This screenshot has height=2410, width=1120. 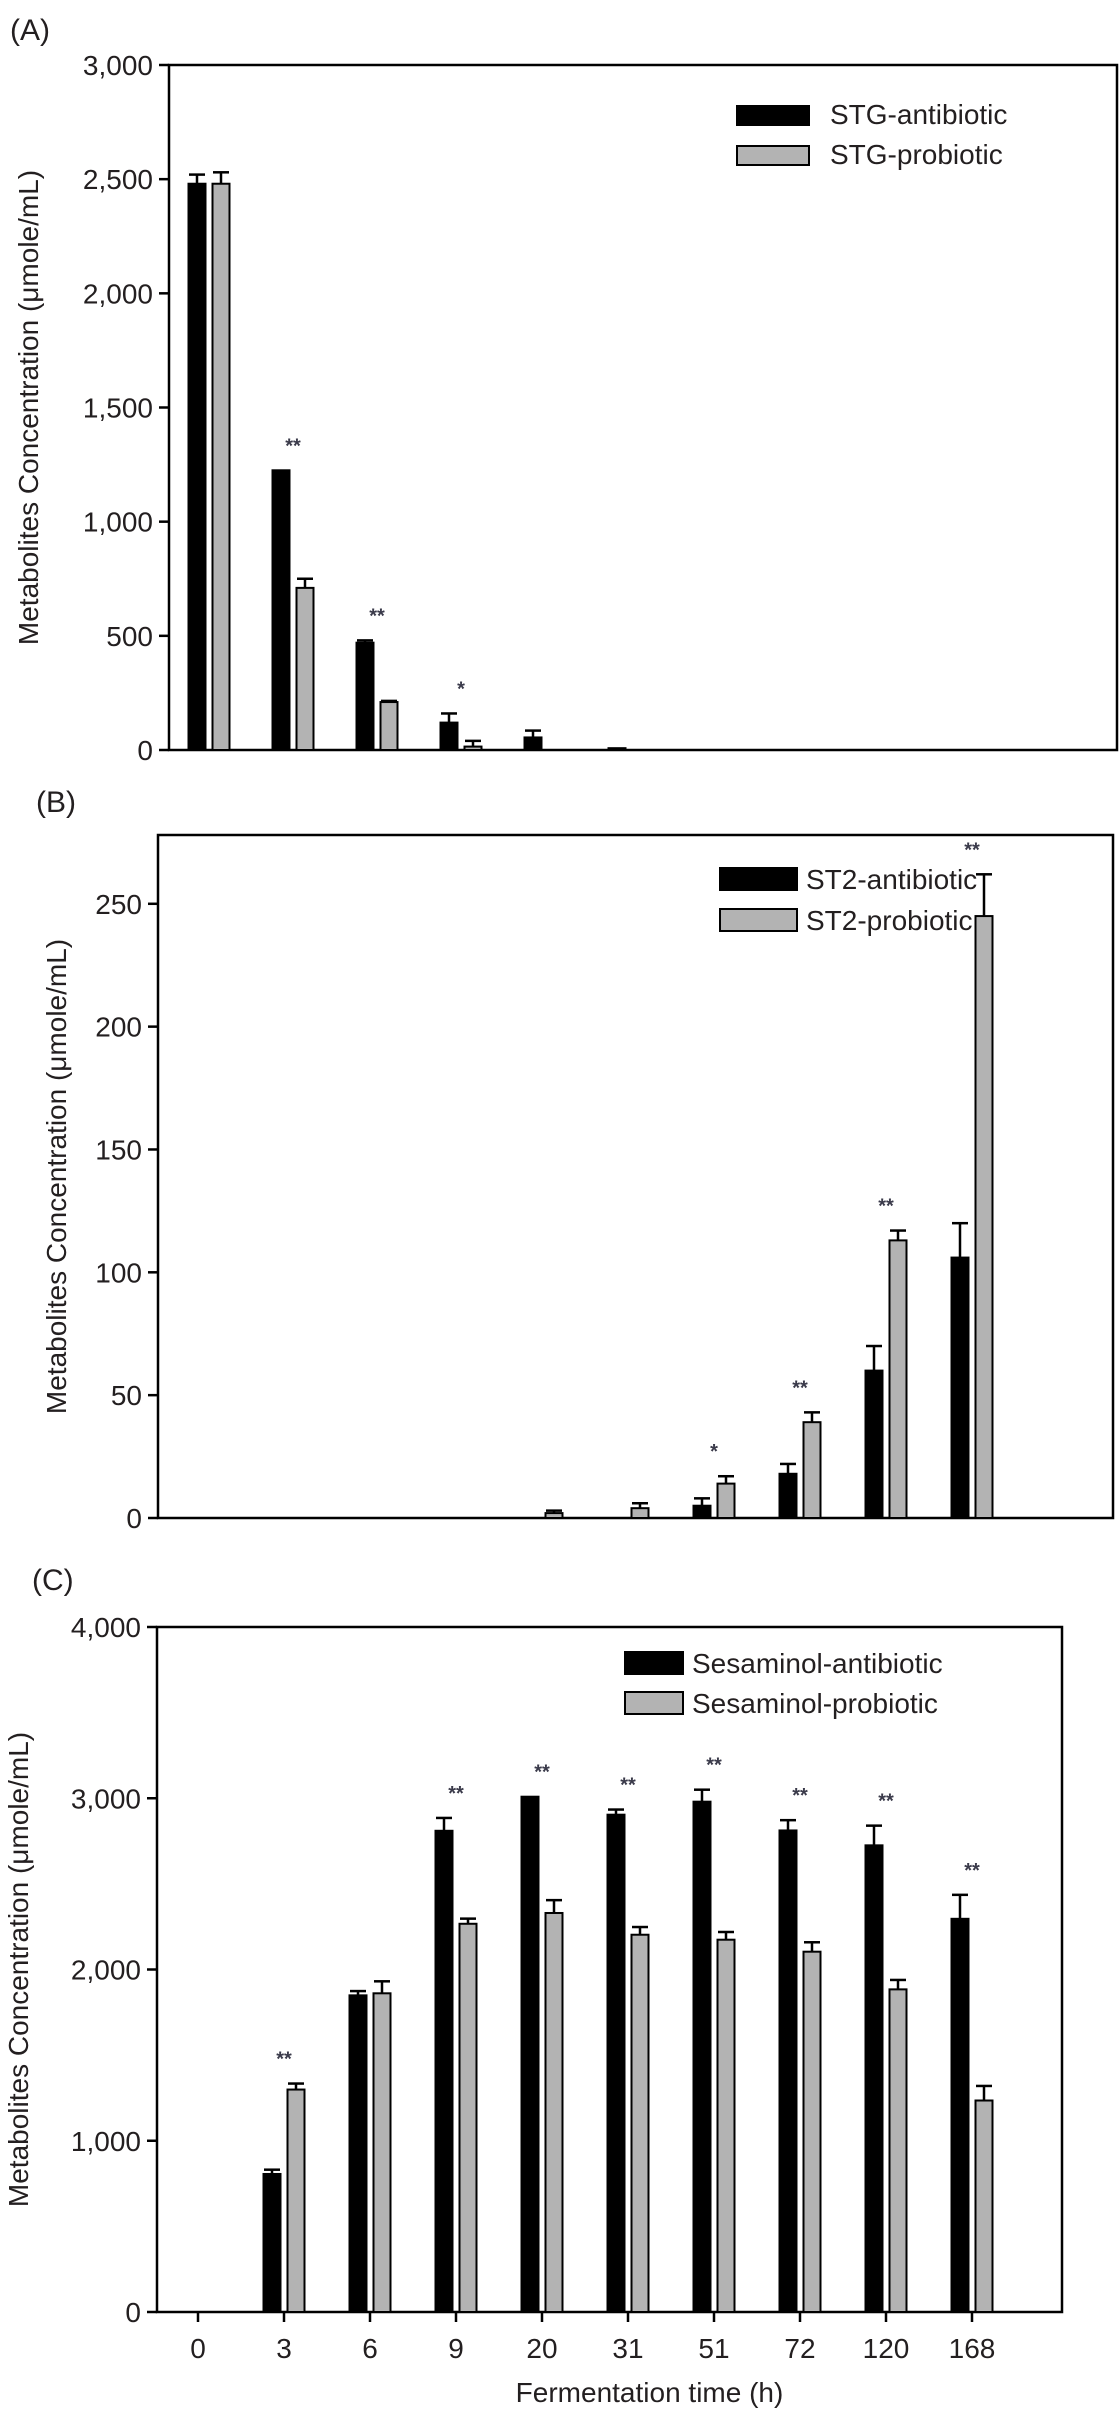 What do you see at coordinates (118, 408) in the screenshot?
I see `y-tick-label: 1,500` at bounding box center [118, 408].